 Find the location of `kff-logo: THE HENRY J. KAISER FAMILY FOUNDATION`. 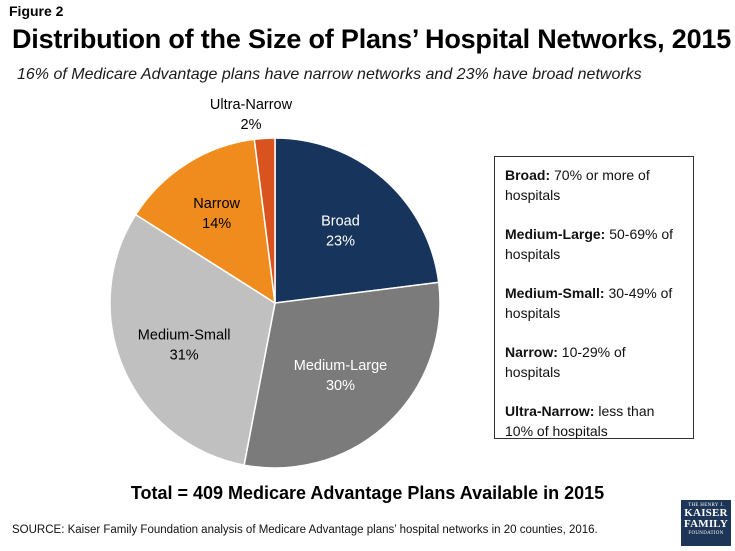

kff-logo: THE HENRY J. KAISER FAMILY FOUNDATION is located at coordinates (706, 523).